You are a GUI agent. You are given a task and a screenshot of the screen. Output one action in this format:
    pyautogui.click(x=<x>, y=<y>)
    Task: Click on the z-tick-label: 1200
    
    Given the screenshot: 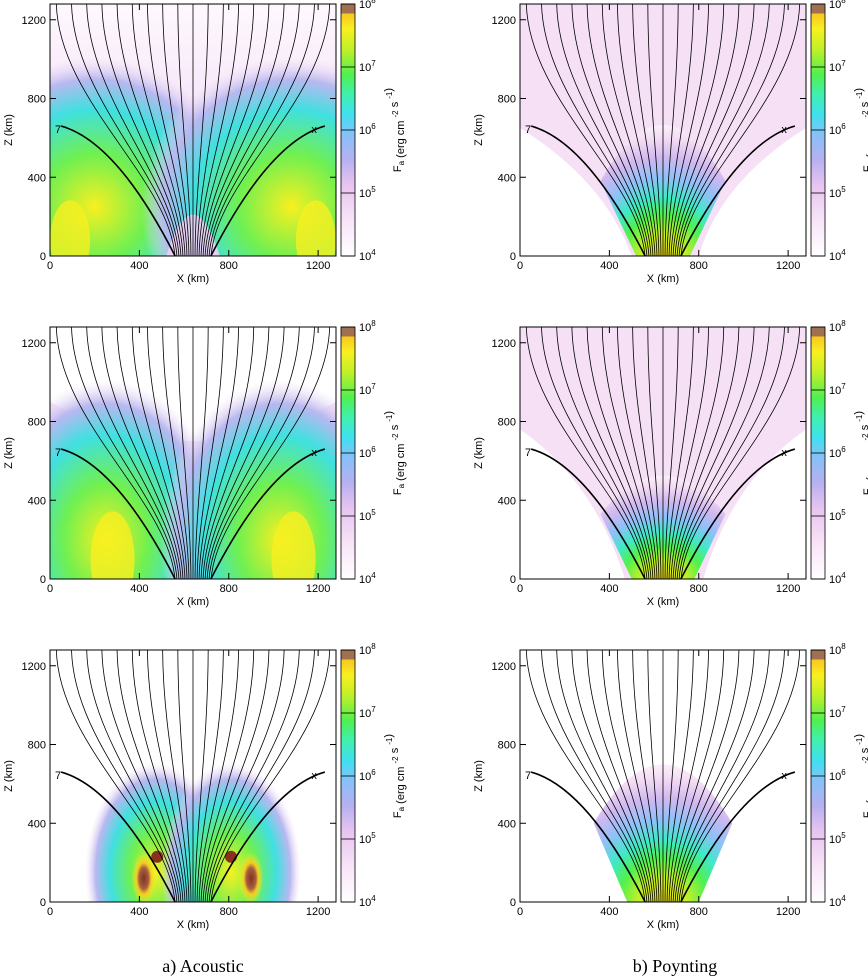 What is the action you would take?
    pyautogui.click(x=504, y=667)
    